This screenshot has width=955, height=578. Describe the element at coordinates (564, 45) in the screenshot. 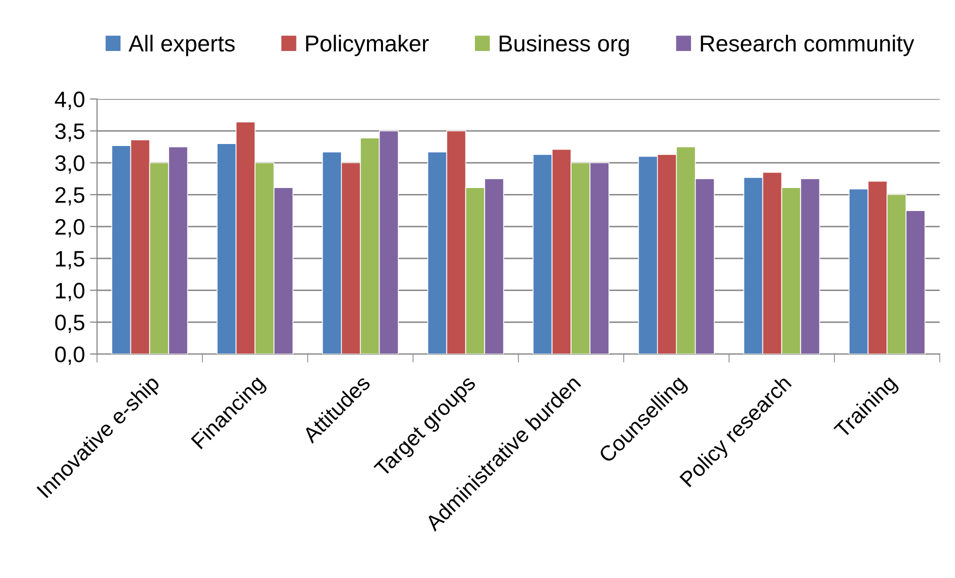

I see `legend-label: Business org` at that location.